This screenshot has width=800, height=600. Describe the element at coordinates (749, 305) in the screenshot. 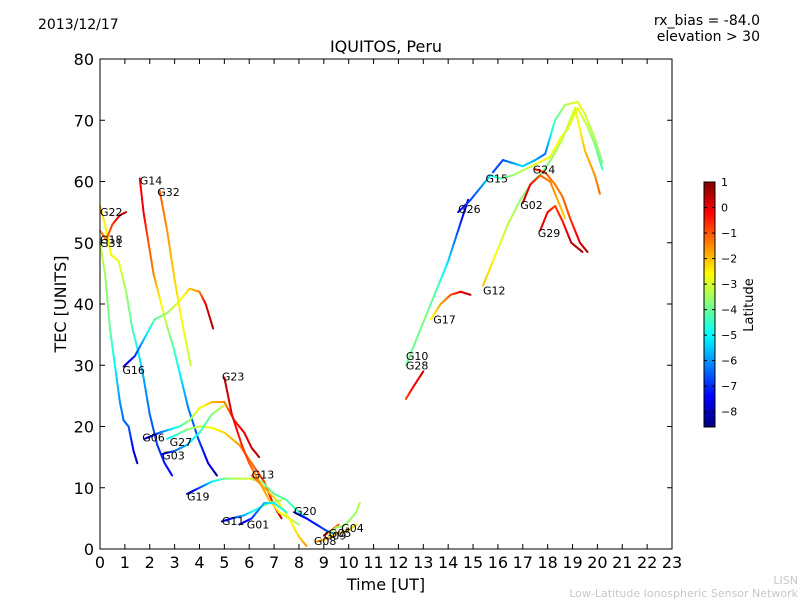

I see `colorbar-label: Latitude` at that location.